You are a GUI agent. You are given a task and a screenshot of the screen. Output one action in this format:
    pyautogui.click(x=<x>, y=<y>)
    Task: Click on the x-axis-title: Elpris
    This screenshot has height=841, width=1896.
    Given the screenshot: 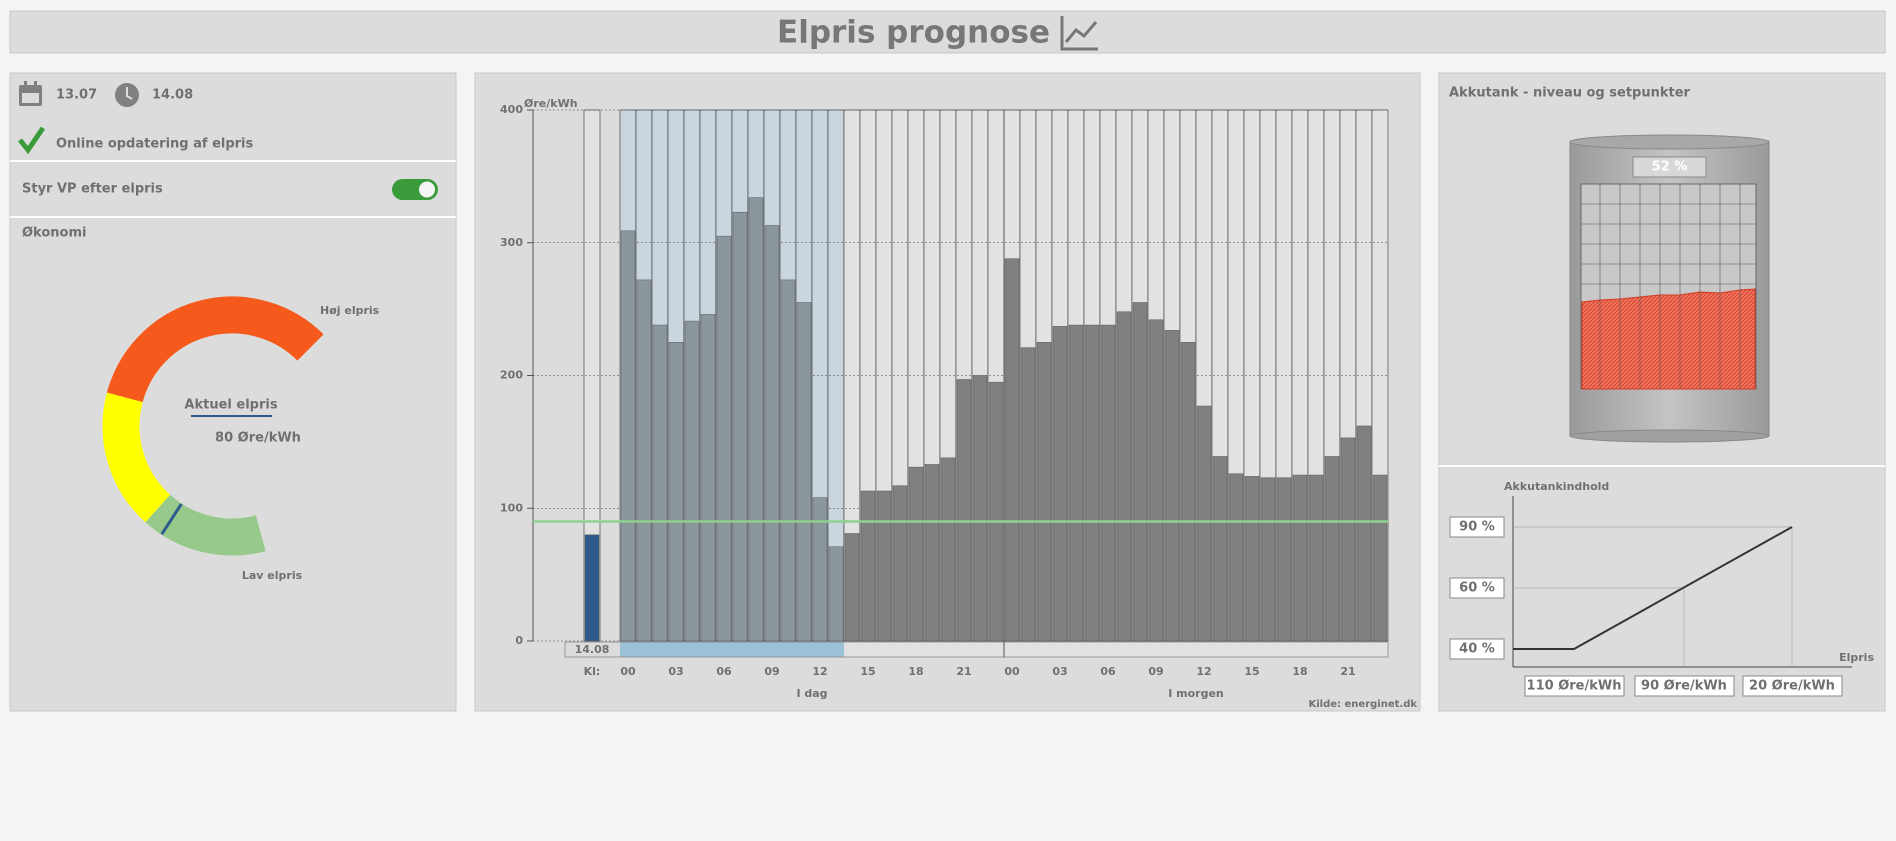 What is the action you would take?
    pyautogui.click(x=1856, y=657)
    